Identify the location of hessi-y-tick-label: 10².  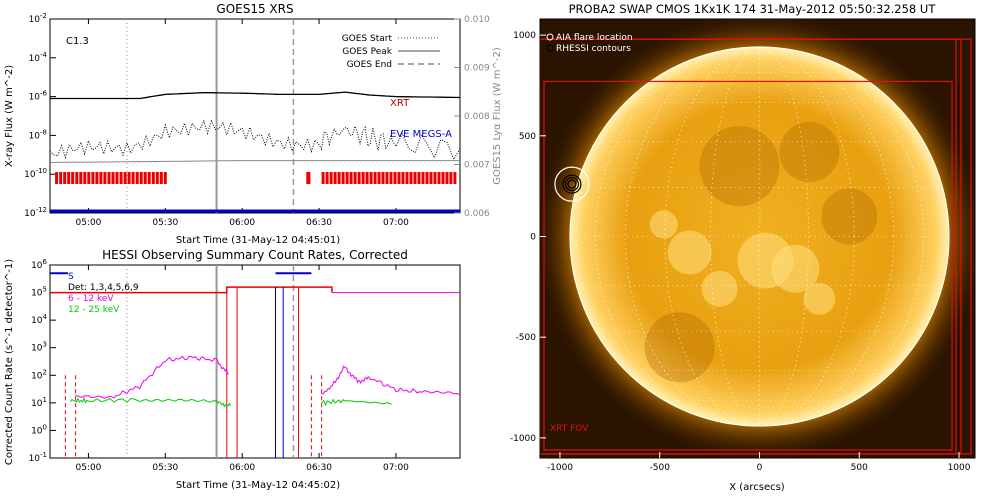
(39, 374).